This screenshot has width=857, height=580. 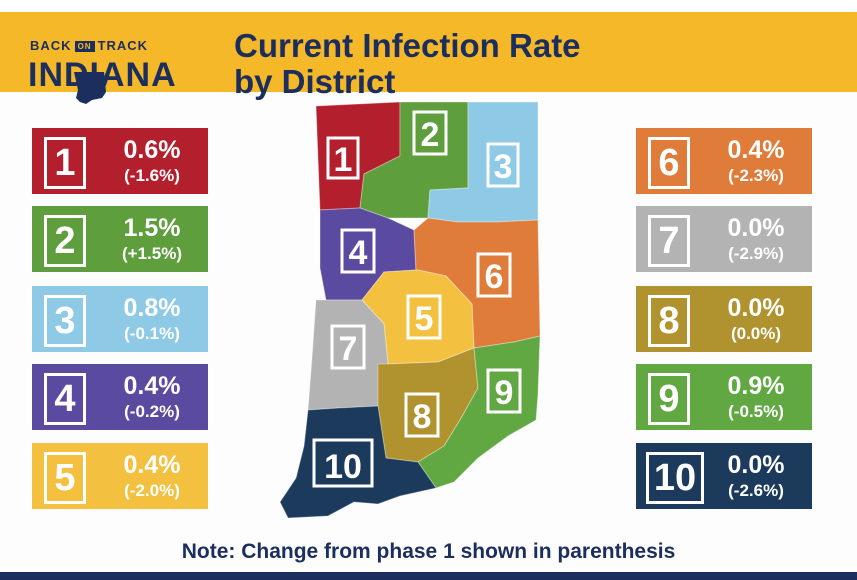 I want to click on district-change: (0.0%), so click(x=756, y=333).